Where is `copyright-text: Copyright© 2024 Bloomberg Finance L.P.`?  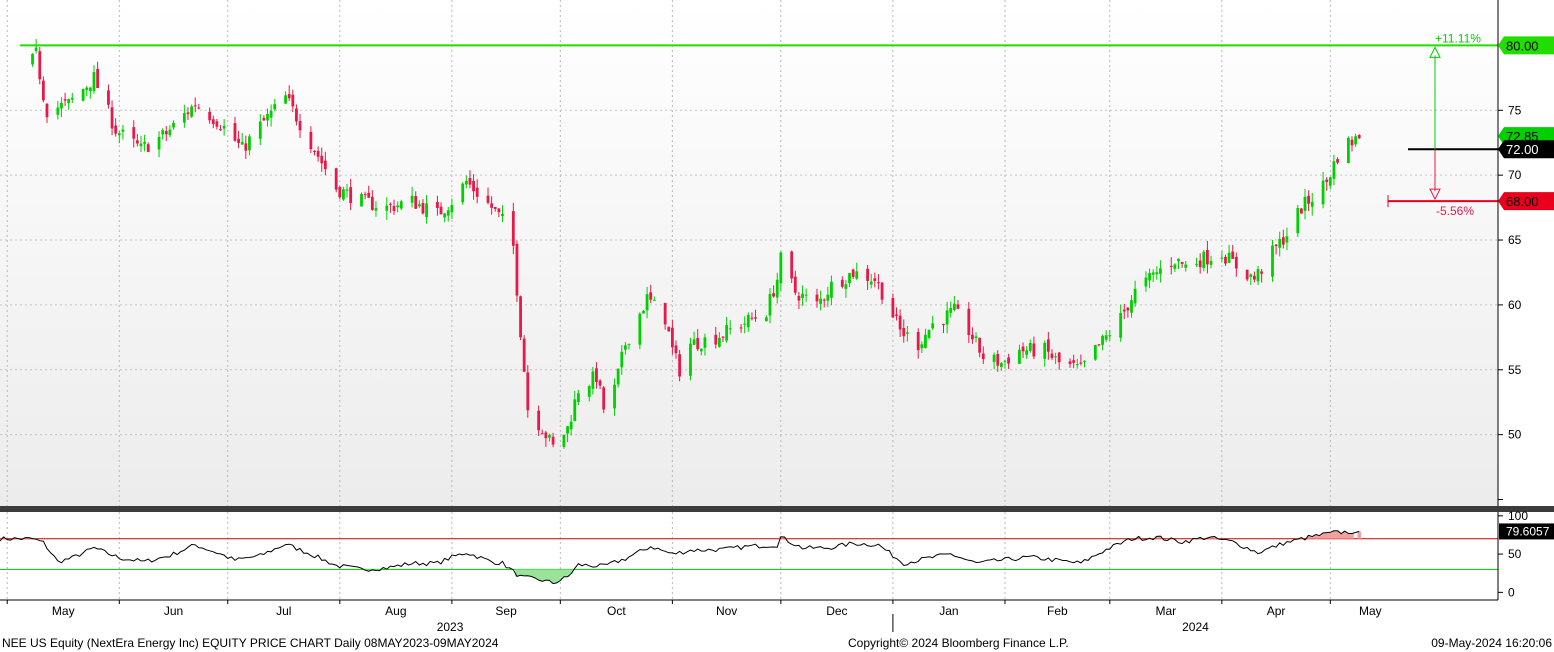 copyright-text: Copyright© 2024 Bloomberg Finance L.P. is located at coordinates (958, 643).